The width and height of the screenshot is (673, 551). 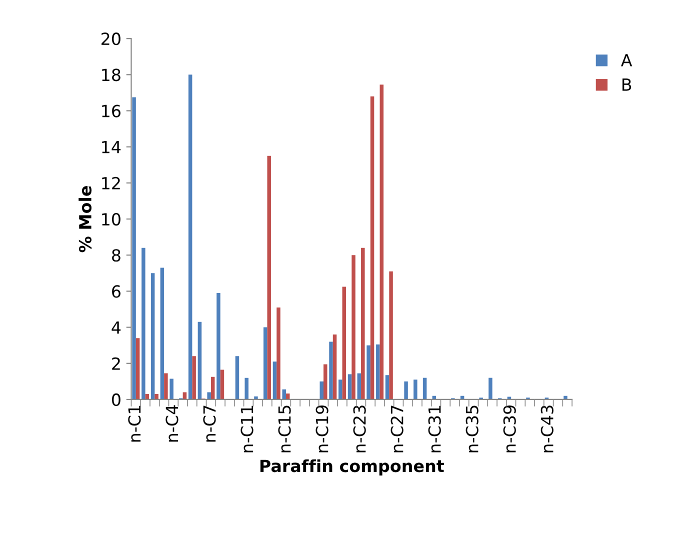 I want to click on y-tick-label: 2, so click(x=116, y=363).